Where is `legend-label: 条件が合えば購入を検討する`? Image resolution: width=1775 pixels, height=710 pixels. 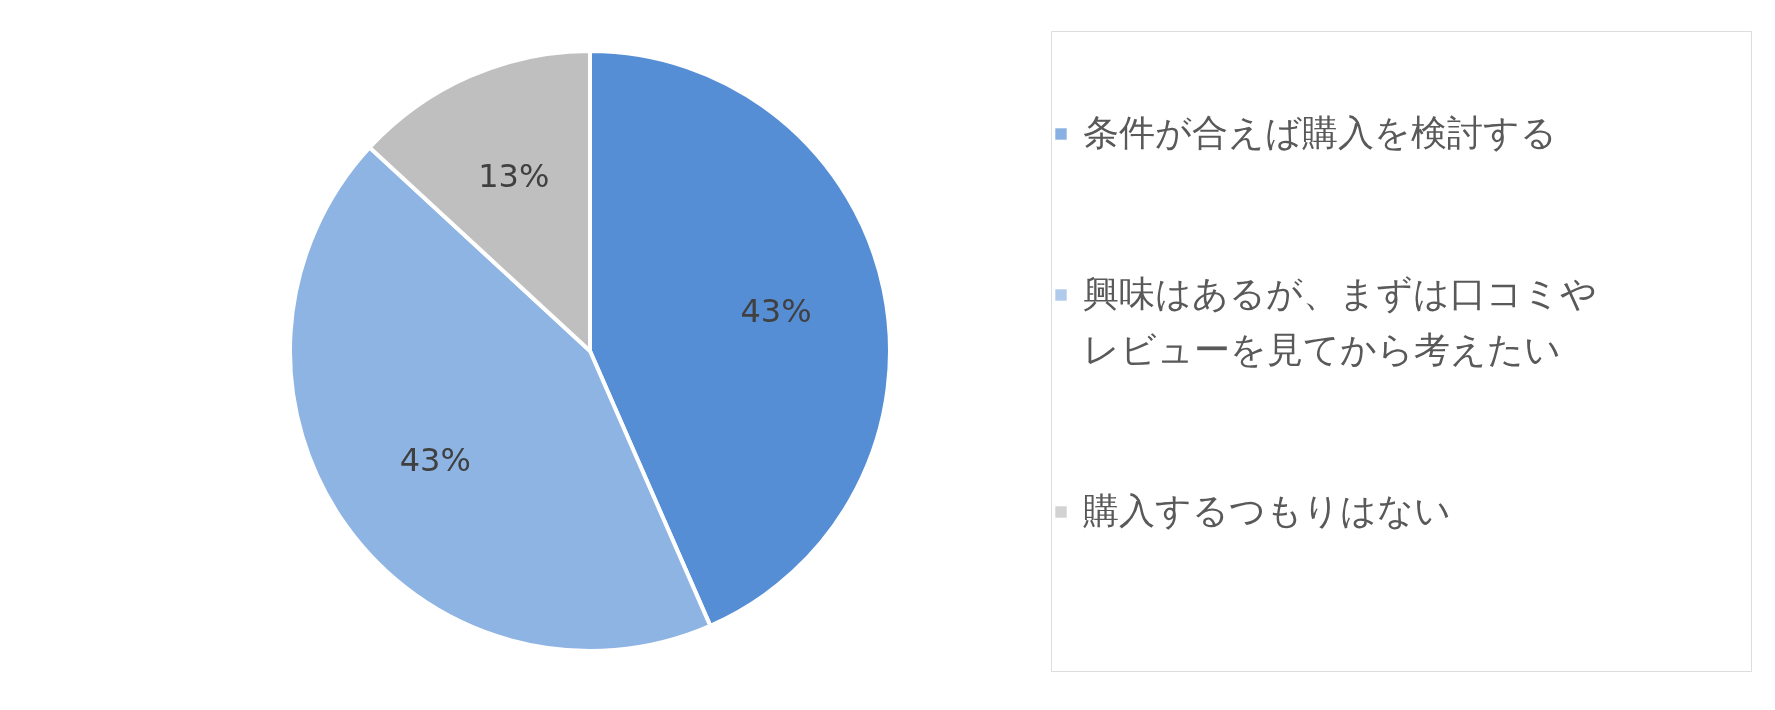 legend-label: 条件が合えば購入を検討する is located at coordinates (1320, 132).